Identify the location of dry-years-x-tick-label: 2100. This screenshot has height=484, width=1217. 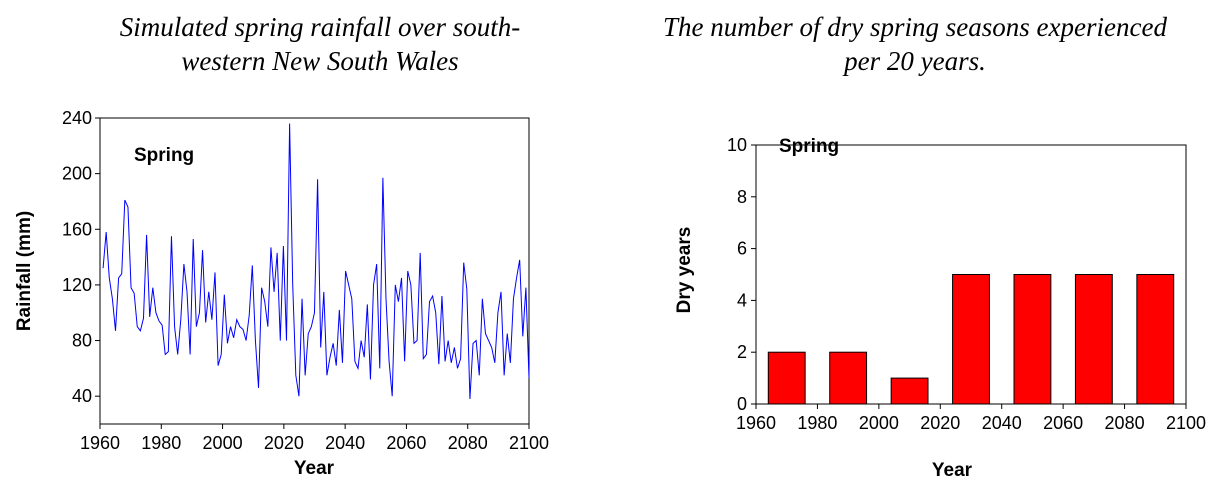
(1186, 423).